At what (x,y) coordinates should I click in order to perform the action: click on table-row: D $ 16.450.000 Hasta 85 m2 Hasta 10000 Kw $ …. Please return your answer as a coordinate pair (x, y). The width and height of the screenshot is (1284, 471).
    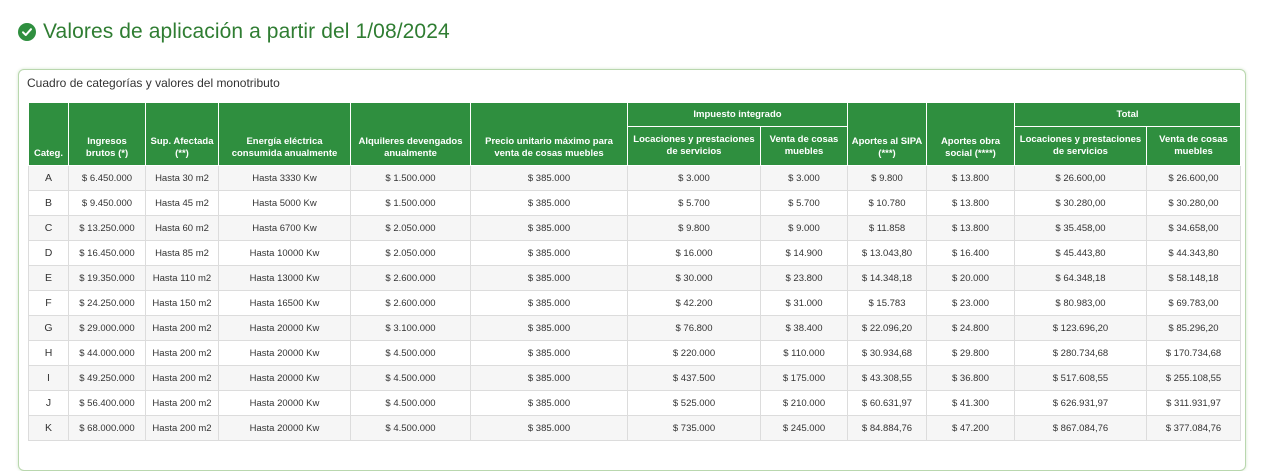
    Looking at the image, I should click on (634, 253).